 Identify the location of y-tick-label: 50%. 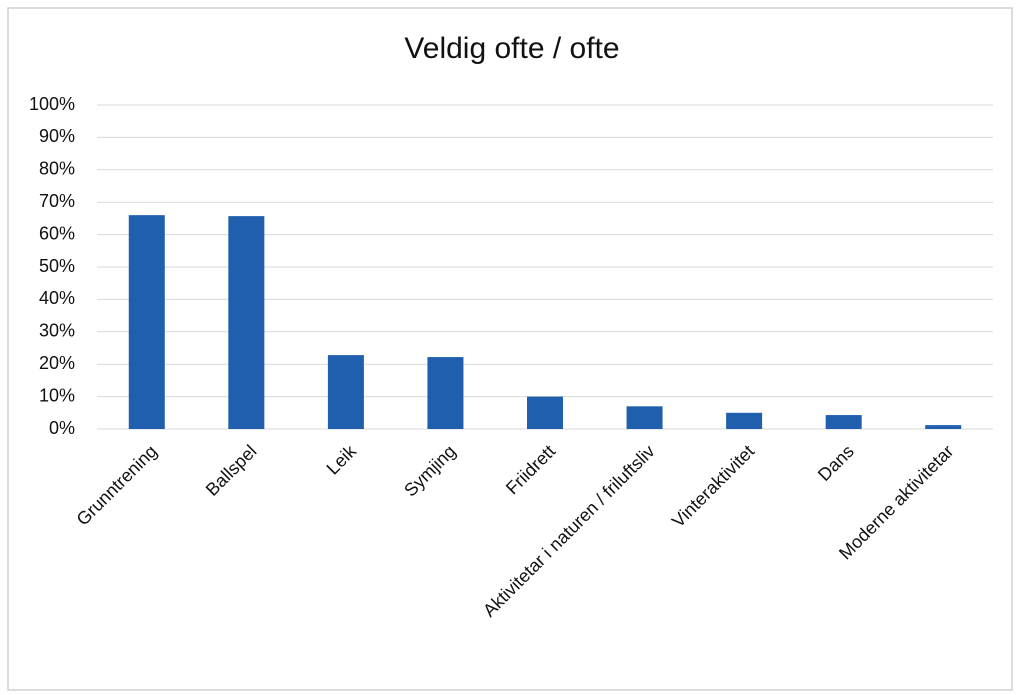
(57, 266).